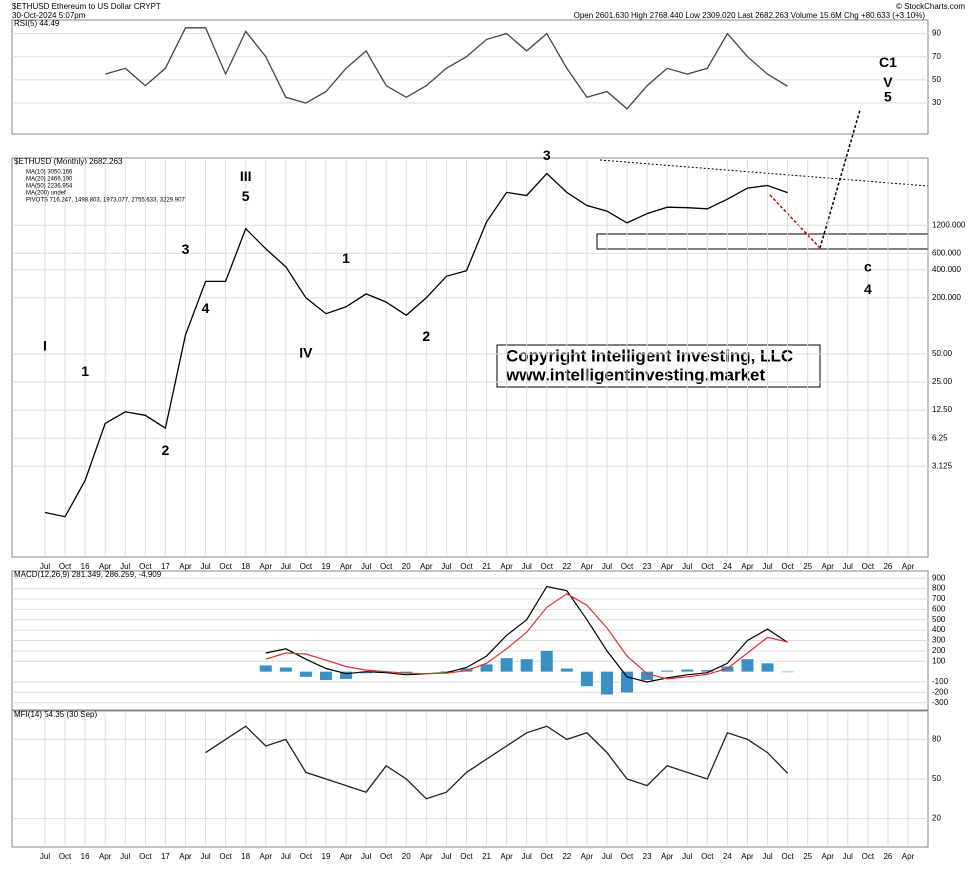  What do you see at coordinates (306, 353) in the screenshot?
I see `wave-label: IV` at bounding box center [306, 353].